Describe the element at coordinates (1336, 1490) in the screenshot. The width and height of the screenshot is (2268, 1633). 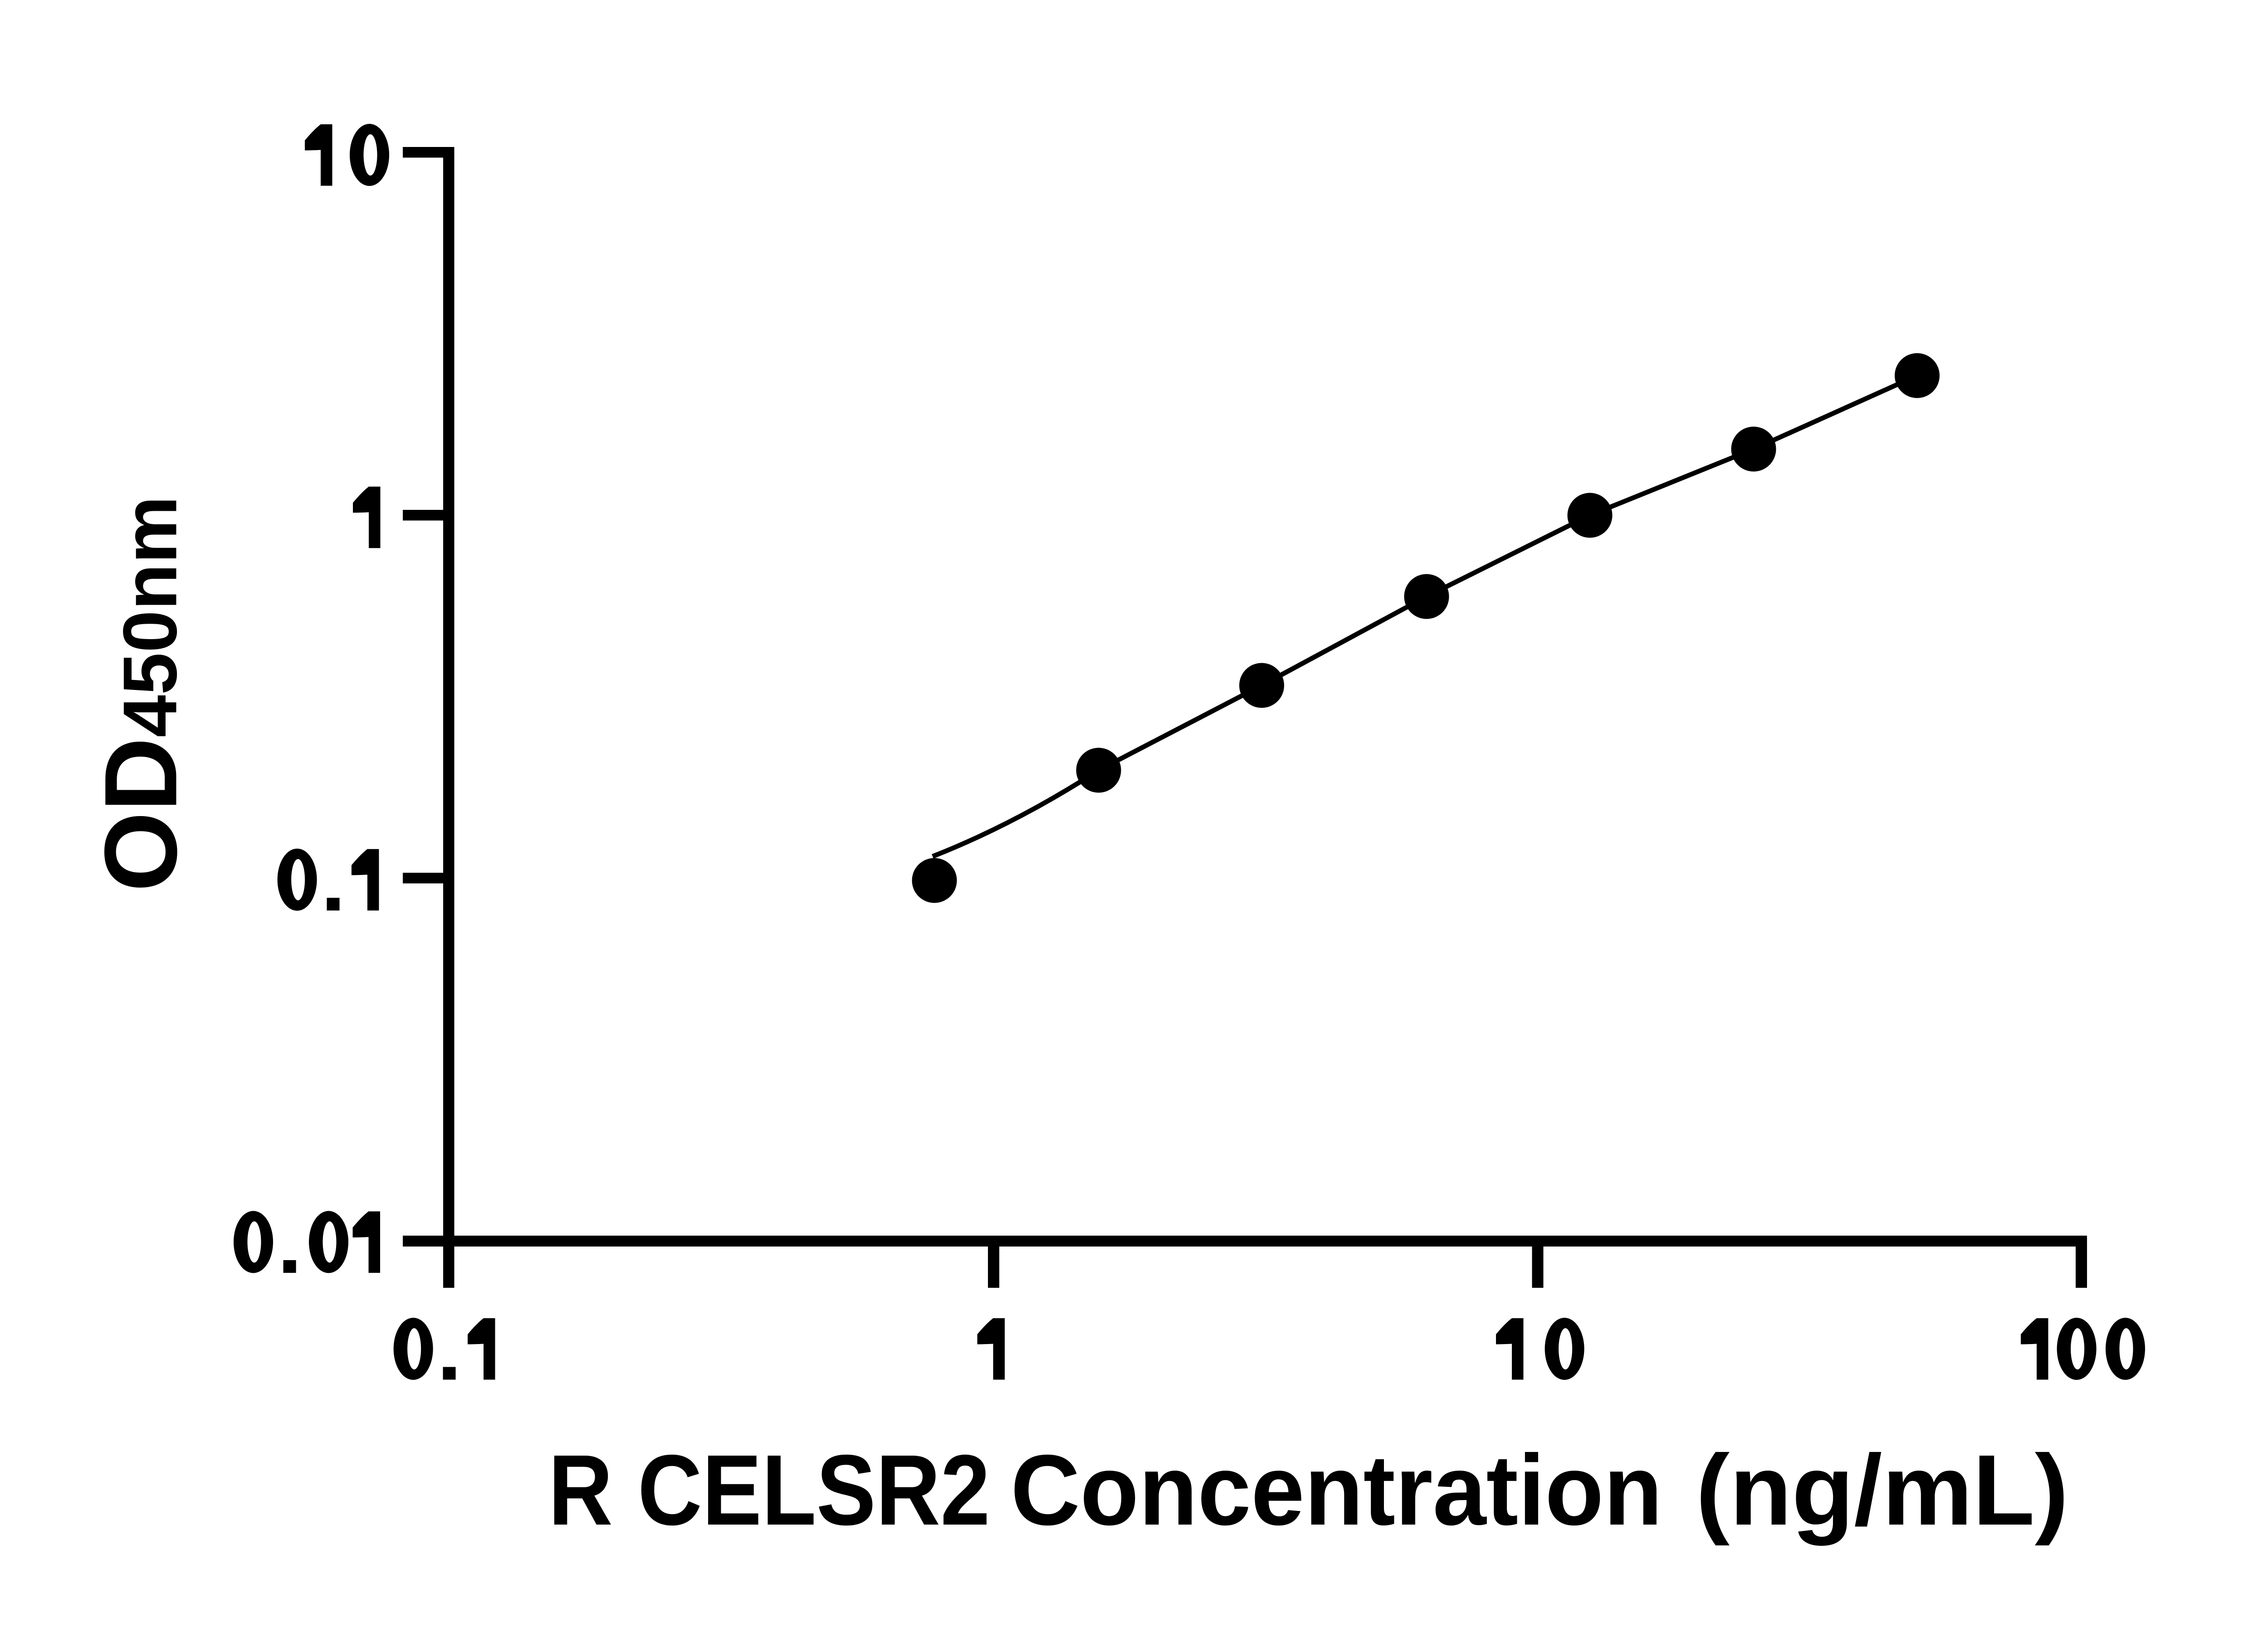
I see `svg-text: Concentration` at that location.